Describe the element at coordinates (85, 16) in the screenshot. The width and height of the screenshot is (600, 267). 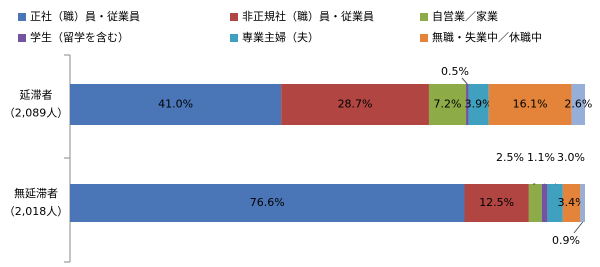
I see `legend-label: 正社（職）員・従業員` at that location.